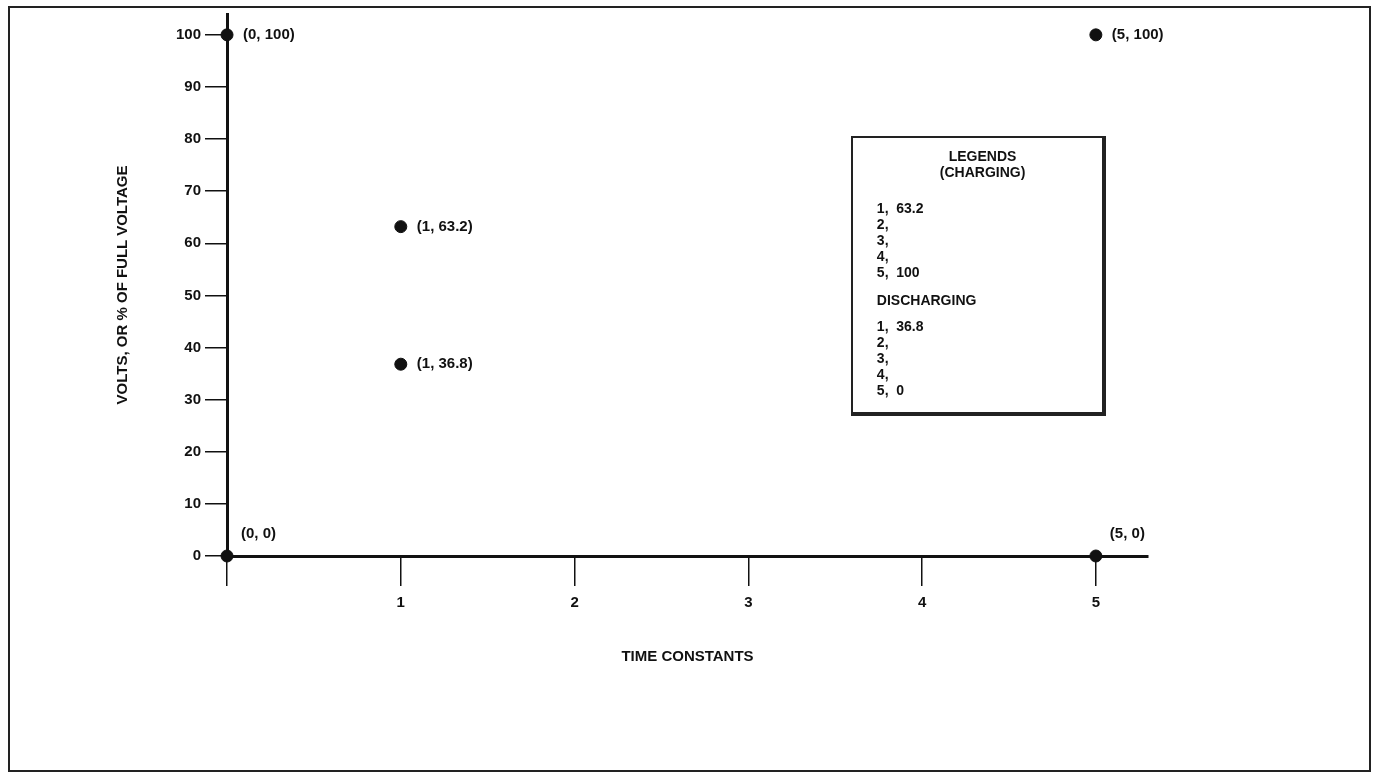 This screenshot has width=1383, height=780. I want to click on annotation: LEGENDS, so click(982, 156).